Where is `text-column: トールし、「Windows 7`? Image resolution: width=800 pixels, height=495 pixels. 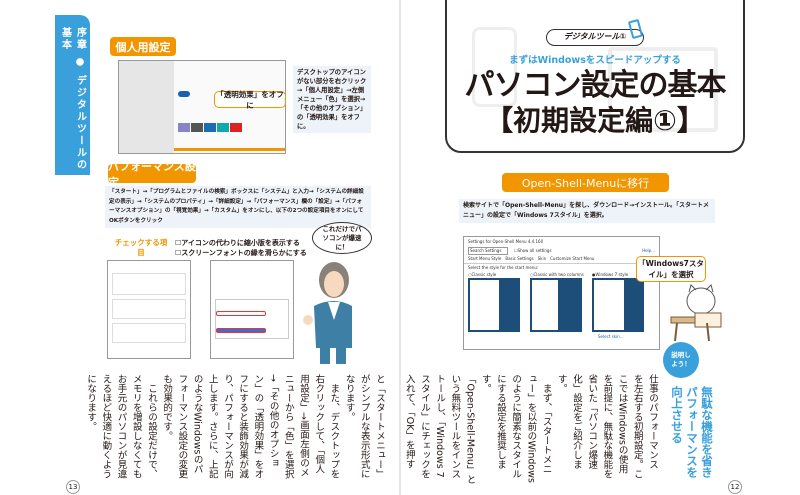
text-column: トールし、「Windows 7 is located at coordinates (440, 426).